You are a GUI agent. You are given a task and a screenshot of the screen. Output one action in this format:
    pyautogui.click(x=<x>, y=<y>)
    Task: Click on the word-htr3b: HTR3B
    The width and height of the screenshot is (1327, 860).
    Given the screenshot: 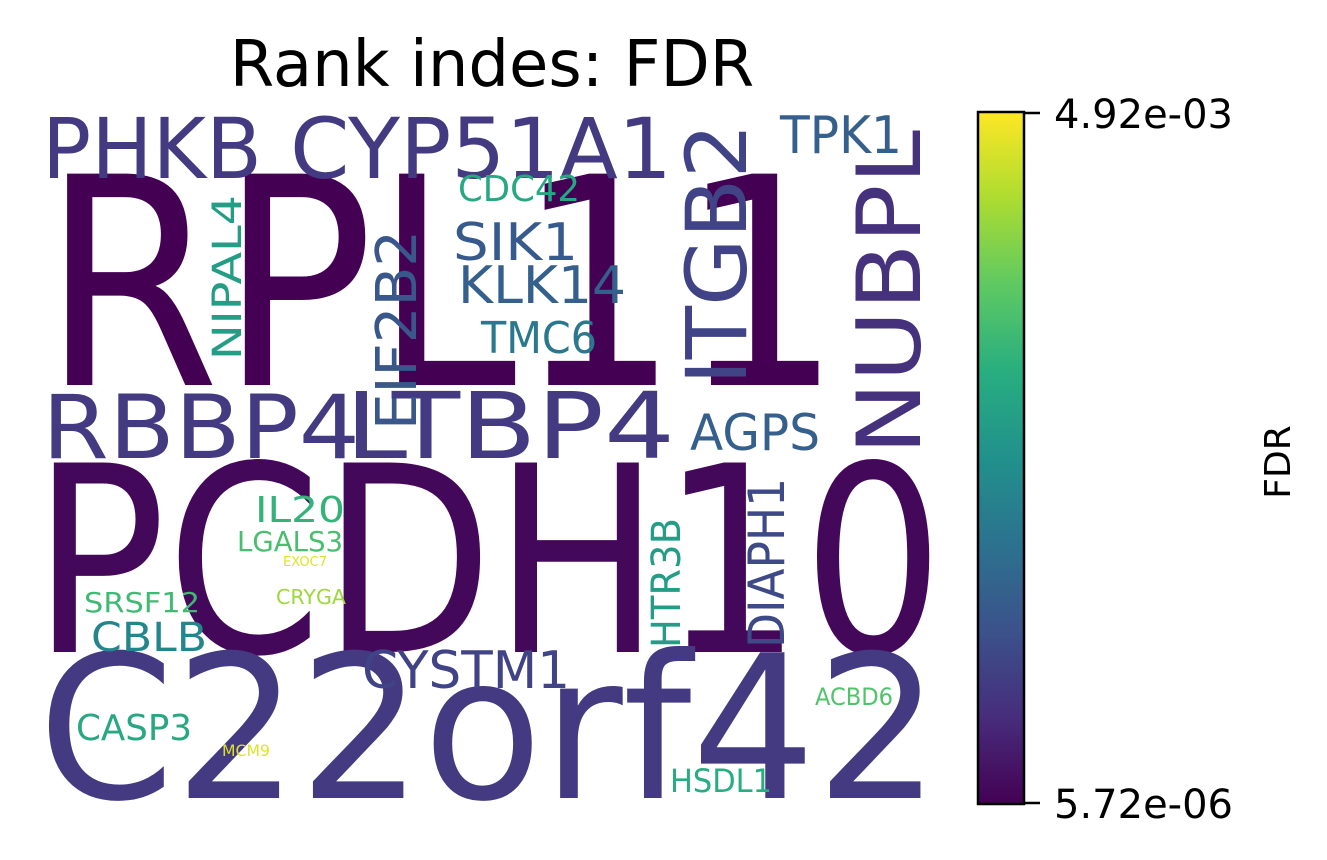 What is the action you would take?
    pyautogui.click(x=667, y=583)
    